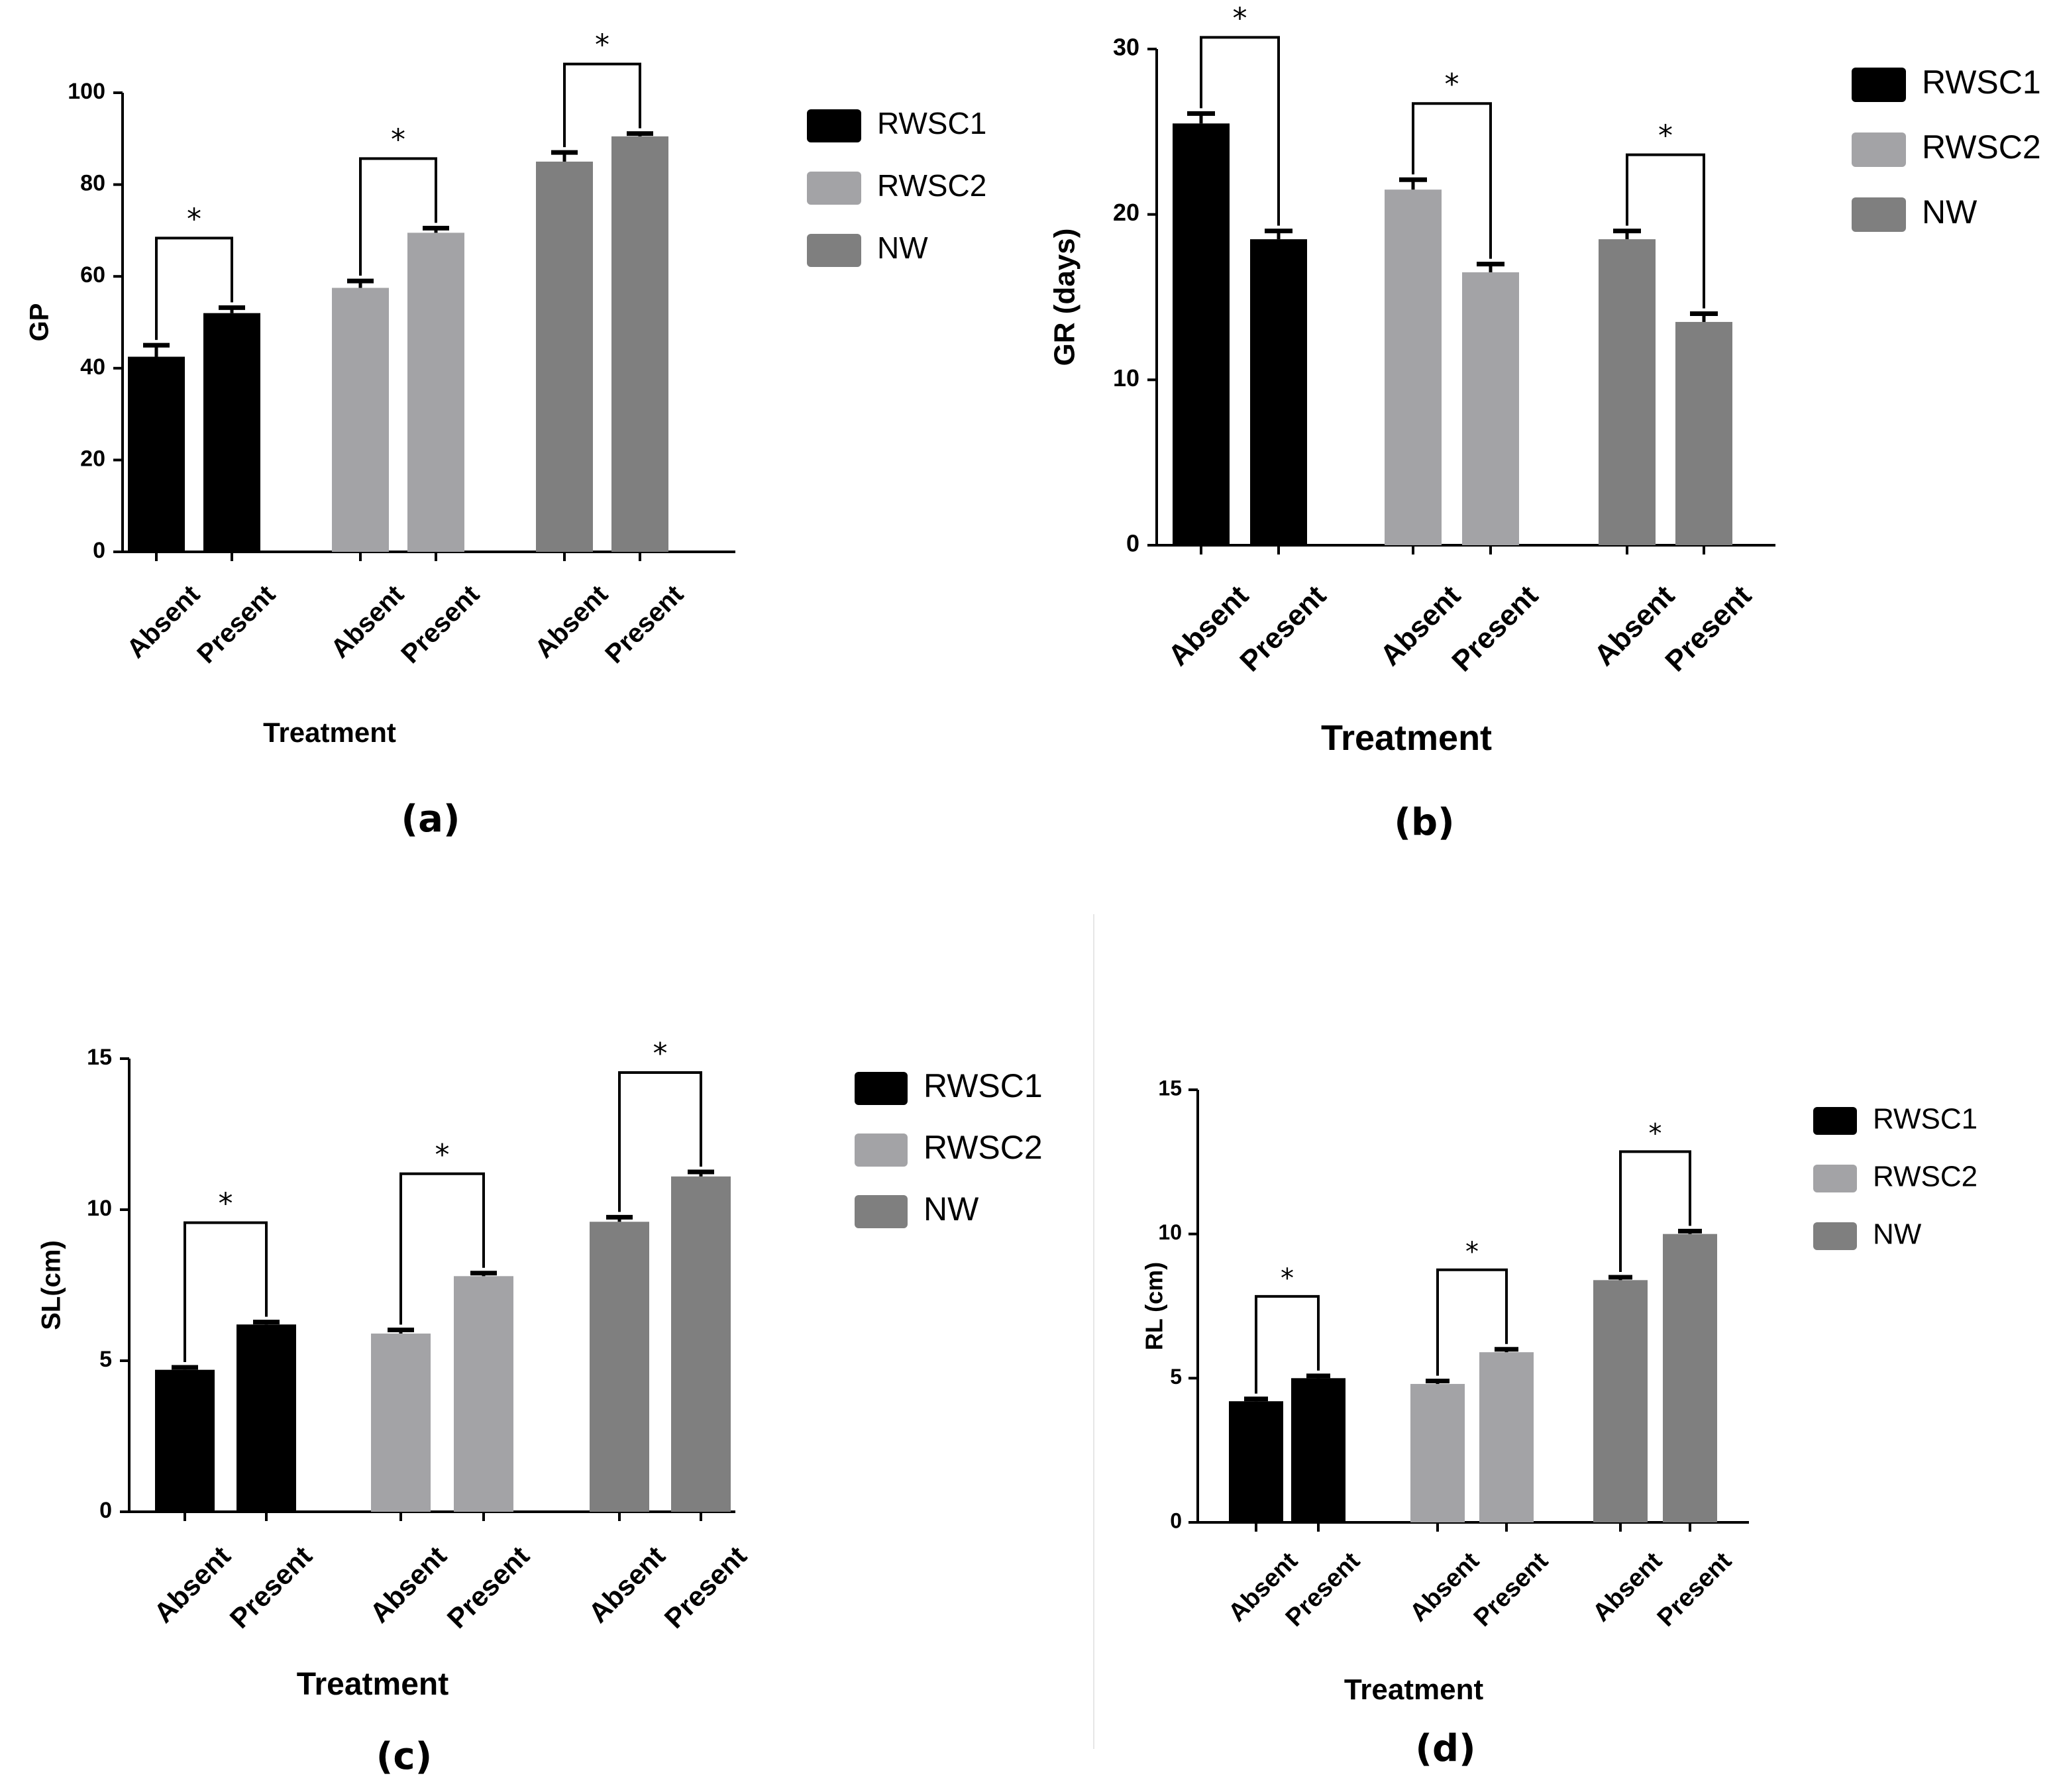 The image size is (2057, 1792). I want to click on chart2-bar-nw-absent, so click(1627, 392).